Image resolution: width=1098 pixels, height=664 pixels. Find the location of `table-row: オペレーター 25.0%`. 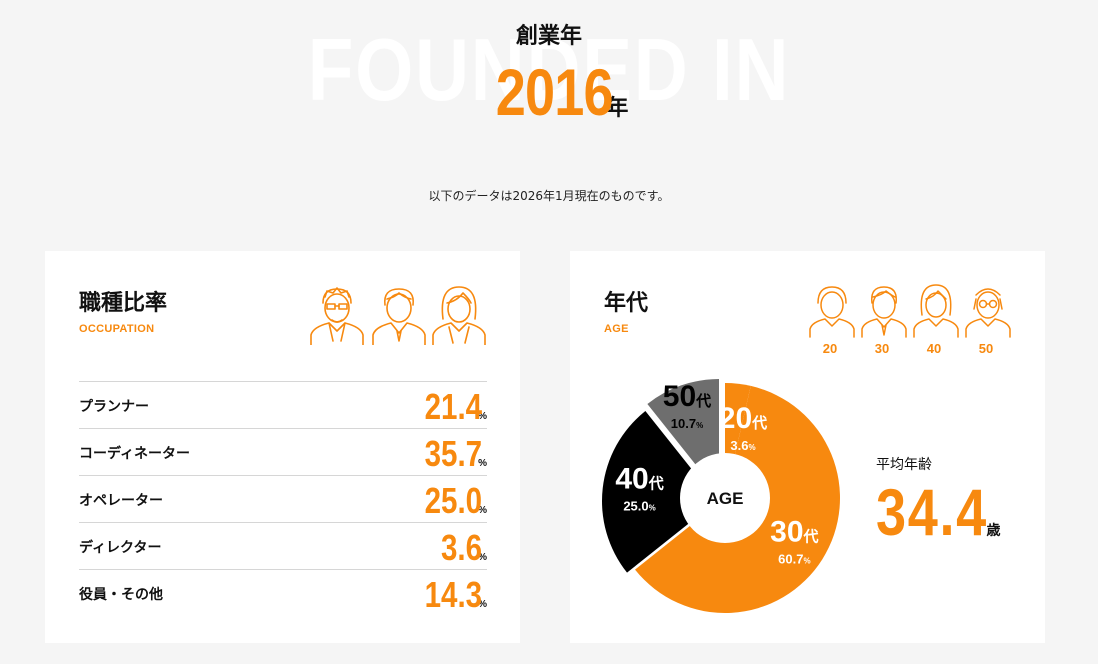

table-row: オペレーター 25.0% is located at coordinates (283, 498).